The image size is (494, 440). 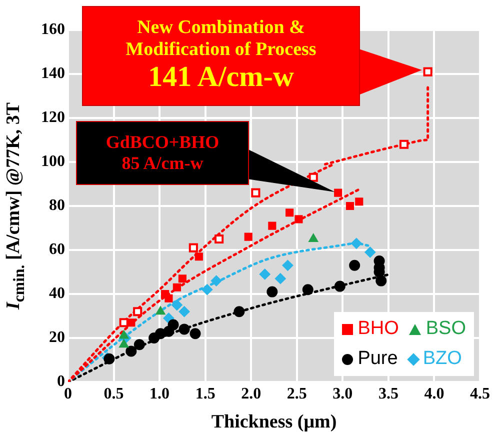 What do you see at coordinates (53, 161) in the screenshot?
I see `y-tick-label: 100` at bounding box center [53, 161].